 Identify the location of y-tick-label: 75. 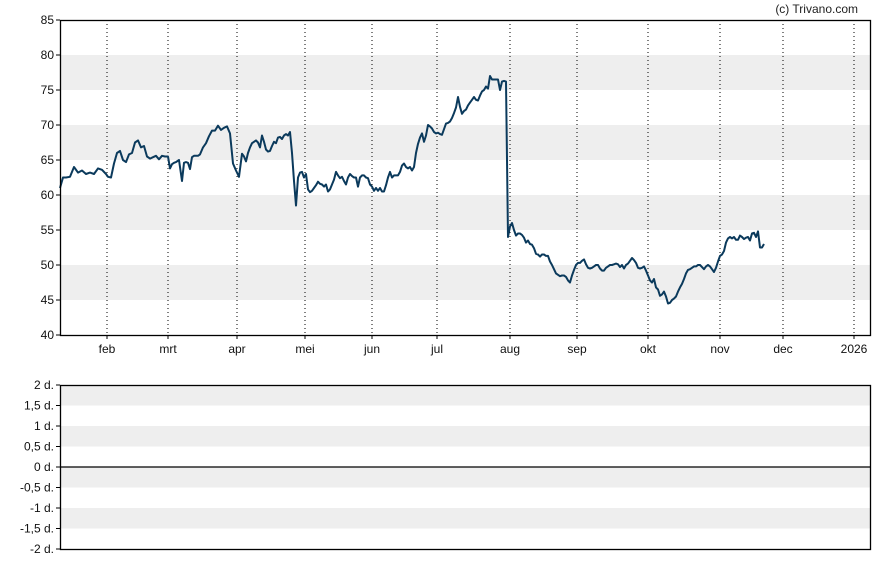
(48, 90).